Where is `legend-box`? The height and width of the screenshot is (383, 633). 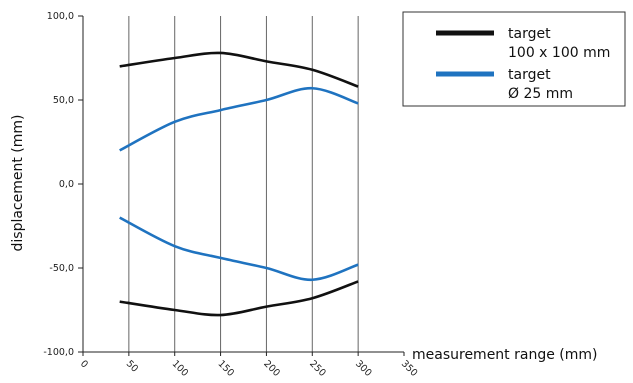 legend-box is located at coordinates (514, 59).